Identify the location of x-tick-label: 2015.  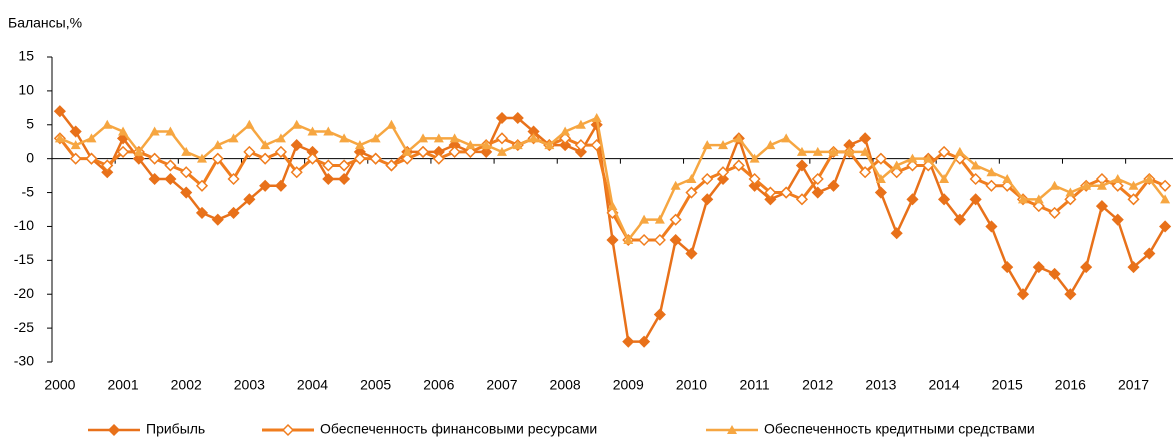
(1007, 385).